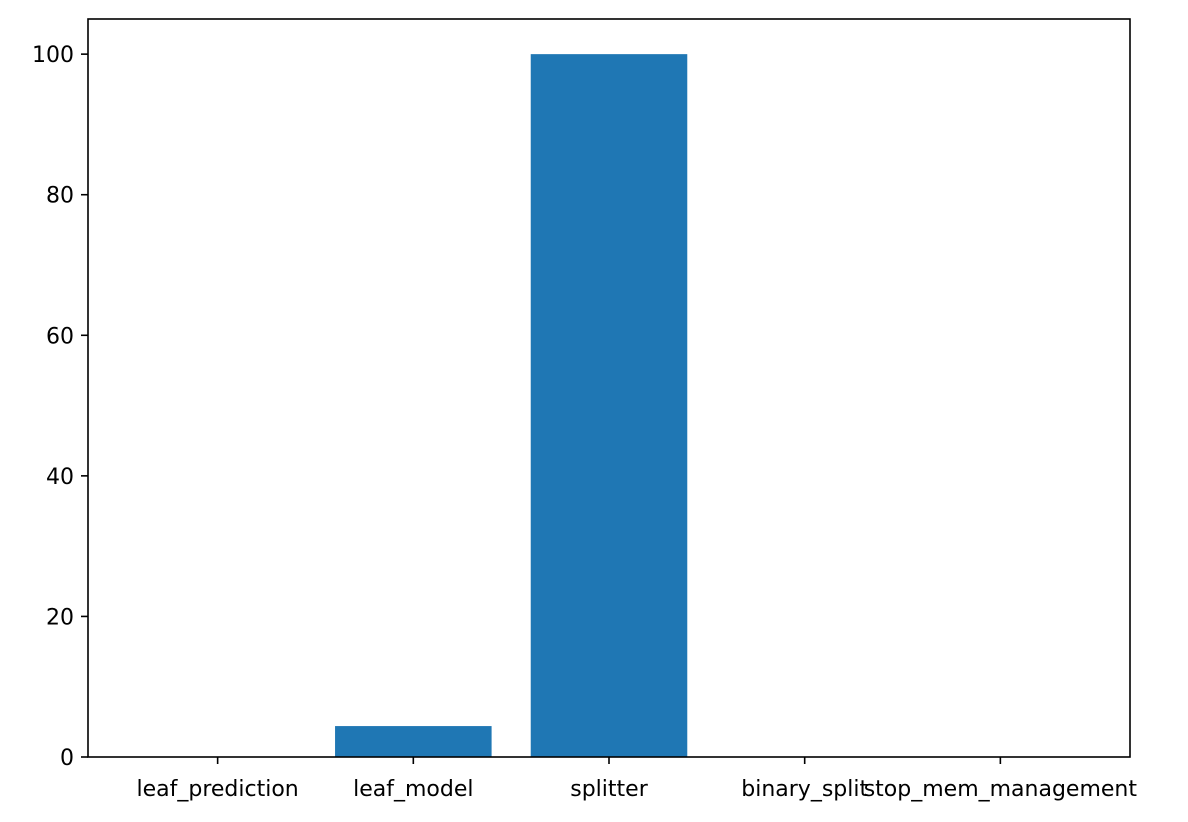 The width and height of the screenshot is (1188, 822). I want to click on x-tick-label: binary_split, so click(804, 789).